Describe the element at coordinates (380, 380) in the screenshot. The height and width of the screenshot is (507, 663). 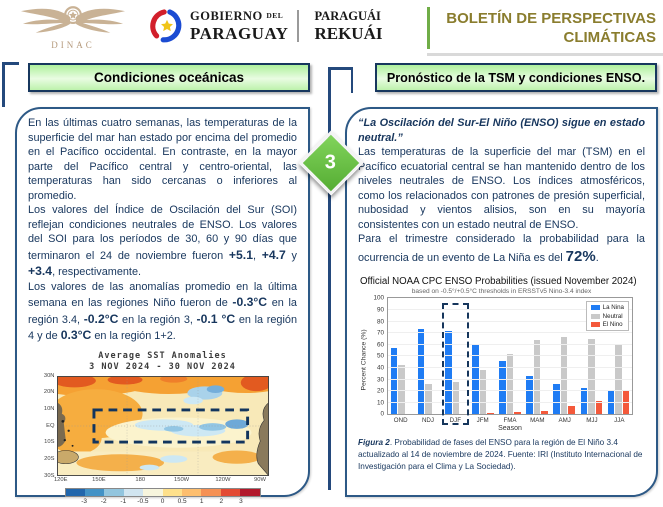
I see `y-tick-label: 30` at that location.